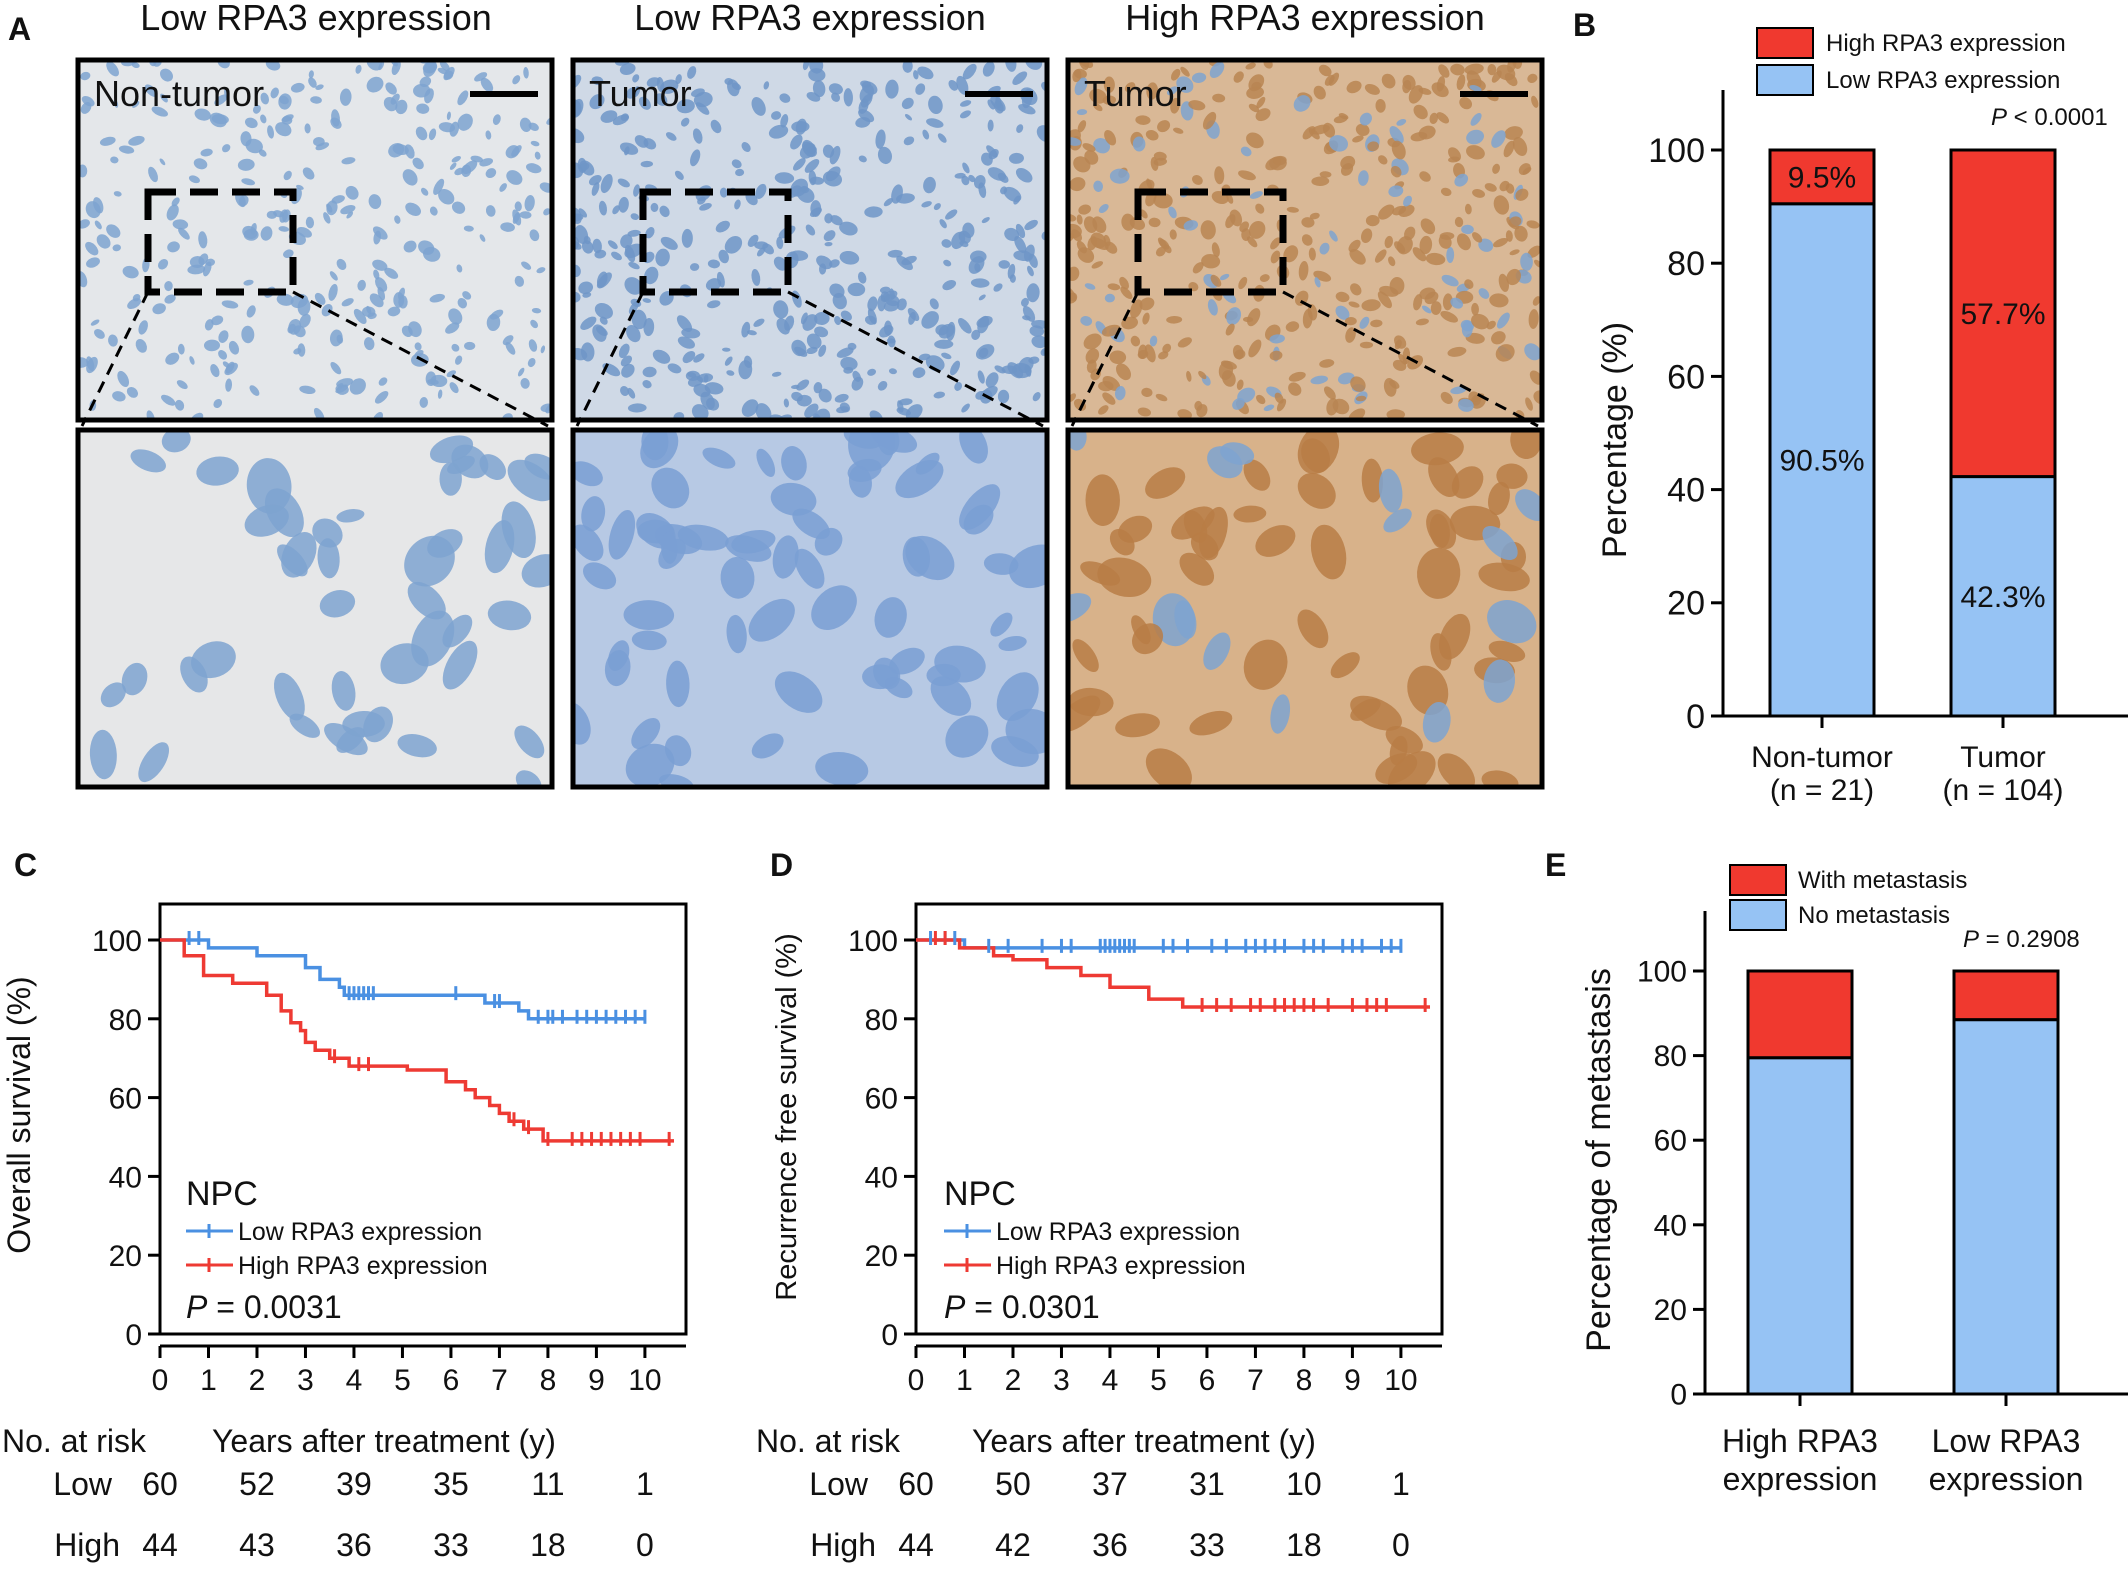  Describe the element at coordinates (160, 1380) in the screenshot. I see `x-tick-label: 0` at that location.